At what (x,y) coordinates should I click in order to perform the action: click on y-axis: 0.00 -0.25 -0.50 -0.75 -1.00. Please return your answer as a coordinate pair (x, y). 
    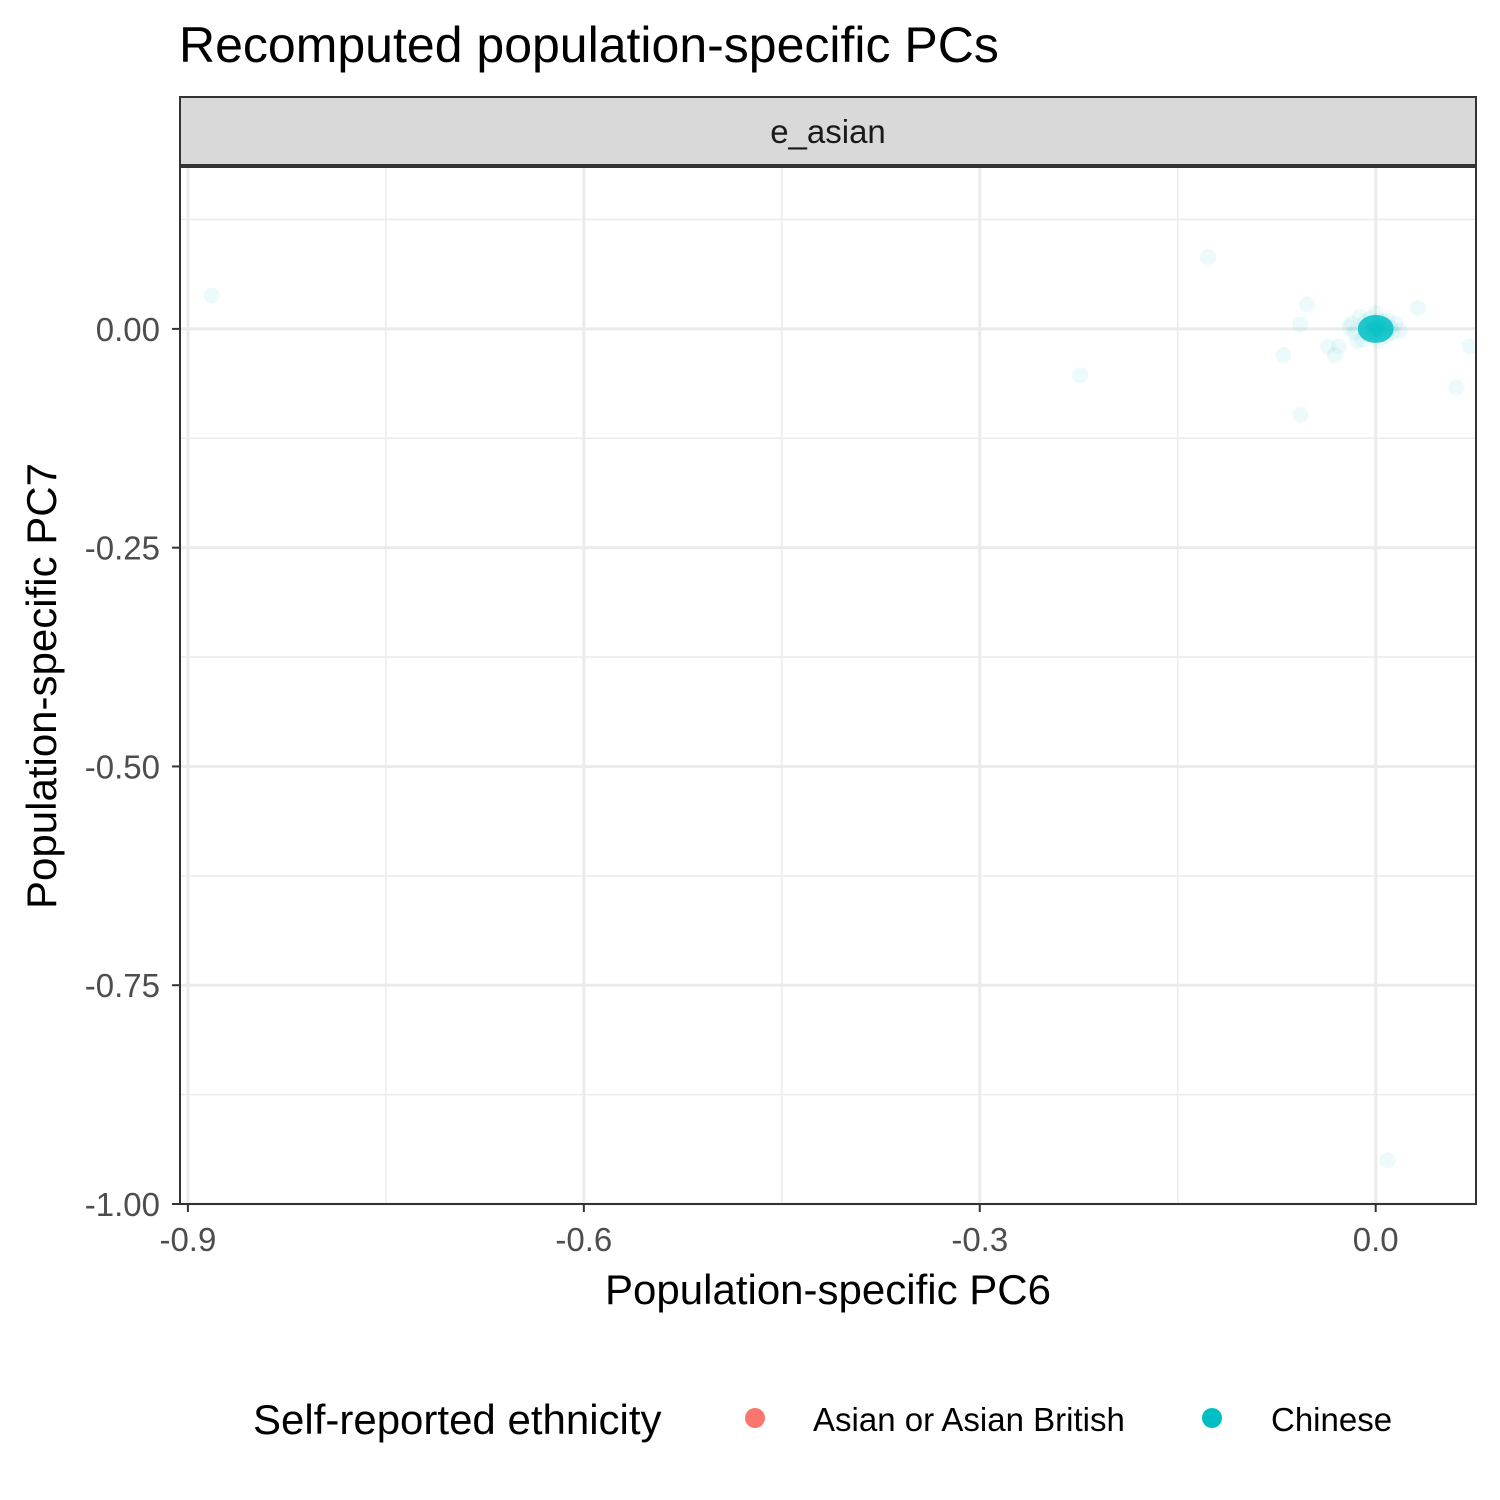
    Looking at the image, I should click on (132, 767).